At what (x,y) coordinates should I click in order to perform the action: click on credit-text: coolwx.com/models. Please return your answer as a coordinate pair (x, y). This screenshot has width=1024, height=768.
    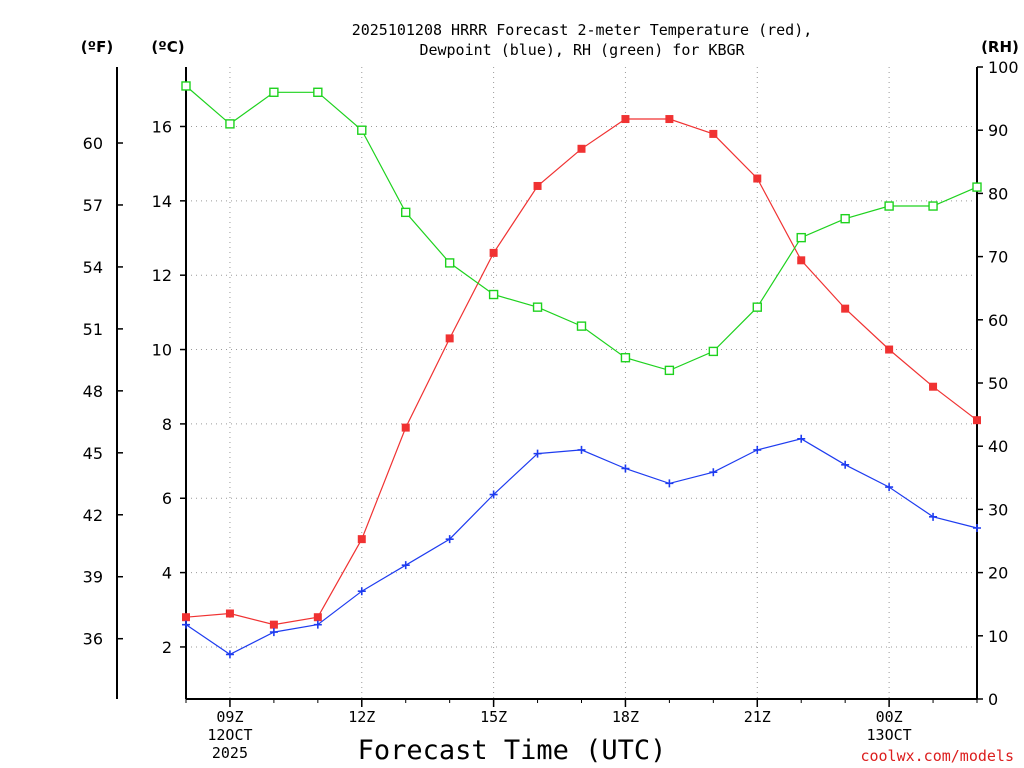
    Looking at the image, I should click on (937, 756).